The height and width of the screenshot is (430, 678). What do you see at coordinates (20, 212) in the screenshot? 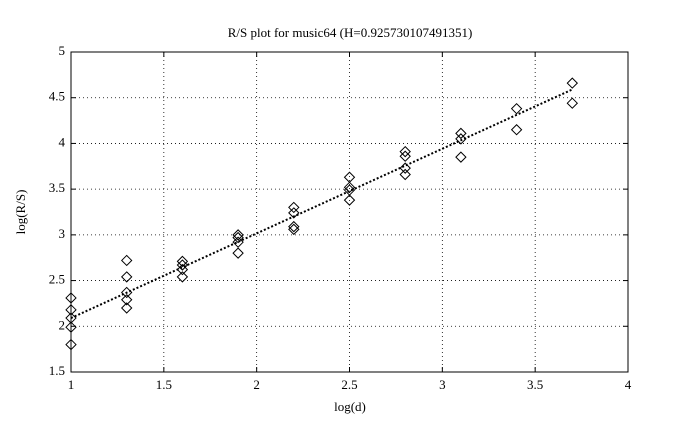
I see `y-axis-label: log(R/S)` at bounding box center [20, 212].